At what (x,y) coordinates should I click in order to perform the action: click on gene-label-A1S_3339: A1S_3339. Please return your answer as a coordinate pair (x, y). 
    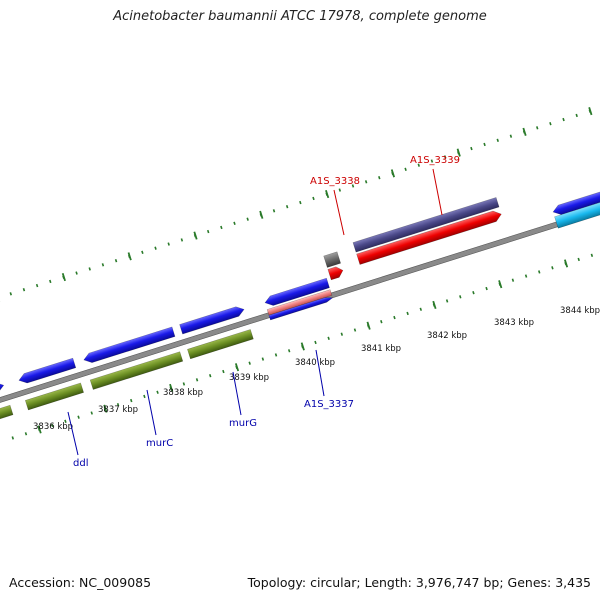
    Looking at the image, I should click on (435, 160).